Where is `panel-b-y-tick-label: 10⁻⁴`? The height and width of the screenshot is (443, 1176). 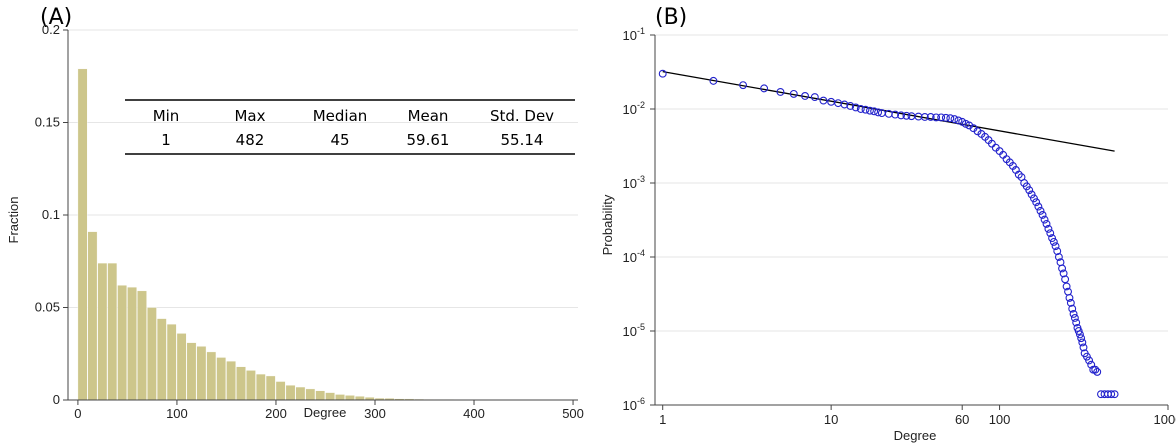 panel-b-y-tick-label: 10⁻⁴ is located at coordinates (634, 256).